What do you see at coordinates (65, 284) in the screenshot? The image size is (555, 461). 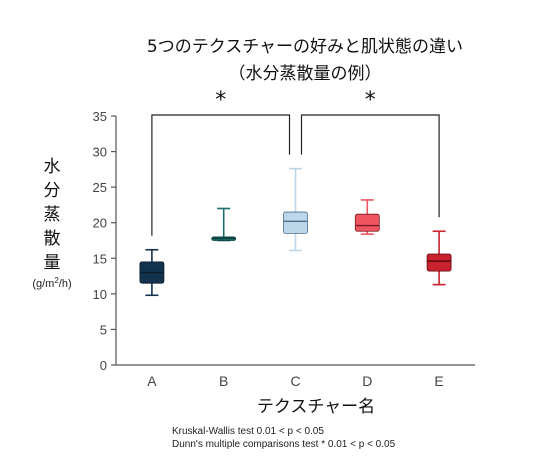 I see `y-axis-unit-suffix: /h)` at bounding box center [65, 284].